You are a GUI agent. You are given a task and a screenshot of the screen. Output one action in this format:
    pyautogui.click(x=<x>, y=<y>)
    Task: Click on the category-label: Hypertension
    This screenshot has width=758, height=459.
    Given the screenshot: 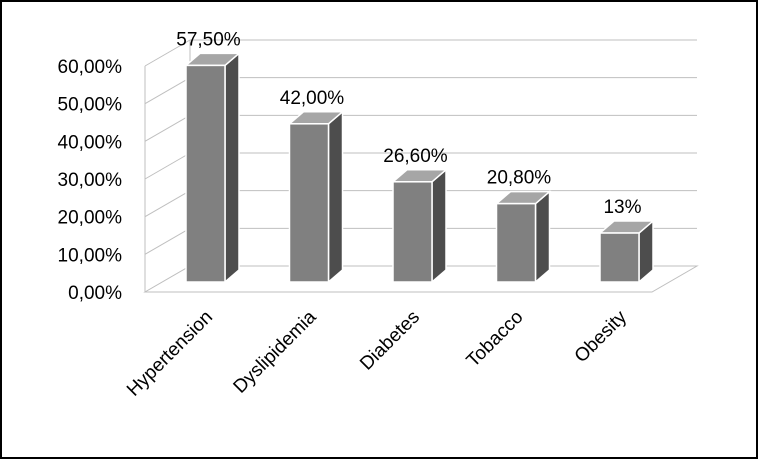 What is the action you would take?
    pyautogui.click(x=170, y=354)
    